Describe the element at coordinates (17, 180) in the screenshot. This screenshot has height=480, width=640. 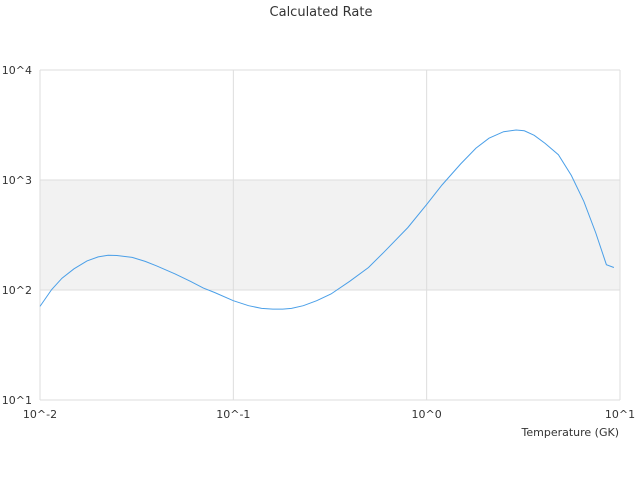
I see `y-tick-label: 10^3` at that location.